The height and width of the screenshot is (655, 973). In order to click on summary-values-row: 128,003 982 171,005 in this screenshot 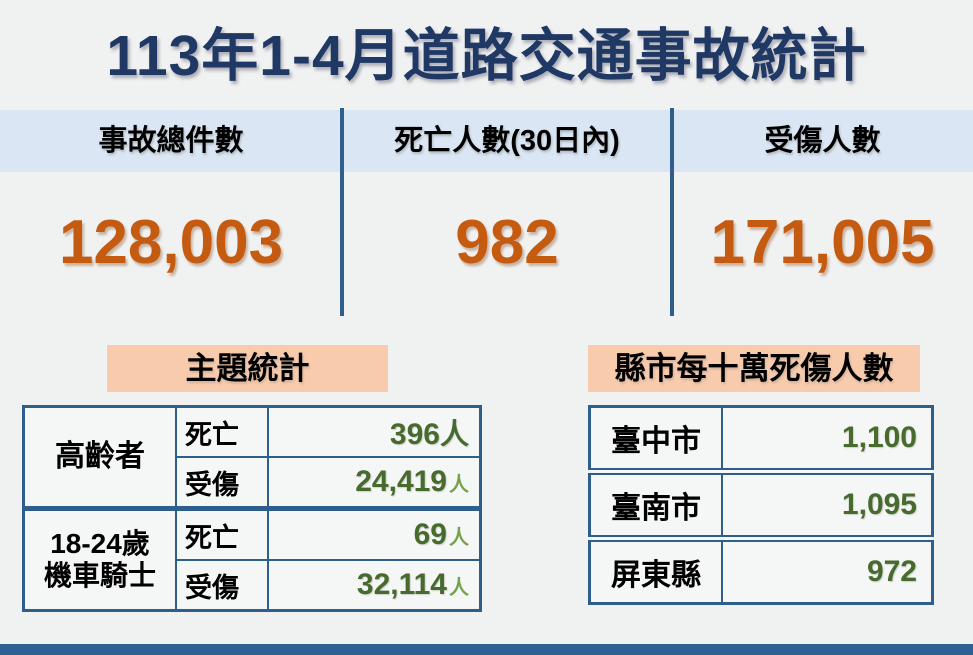, I will do `click(486, 243)`.